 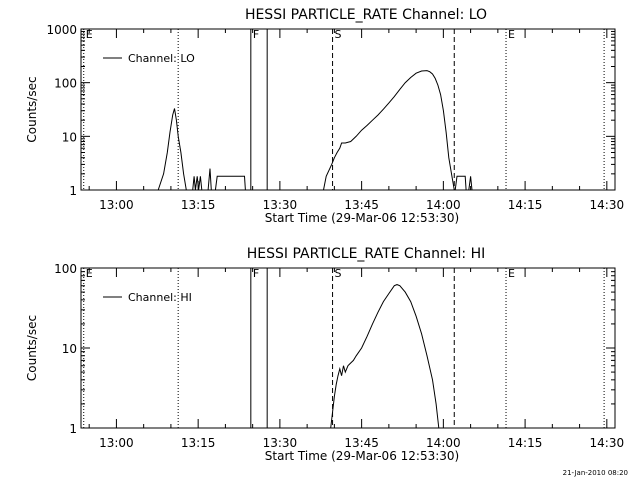 I want to click on y-tick-label-hi: 10, so click(x=69, y=349).